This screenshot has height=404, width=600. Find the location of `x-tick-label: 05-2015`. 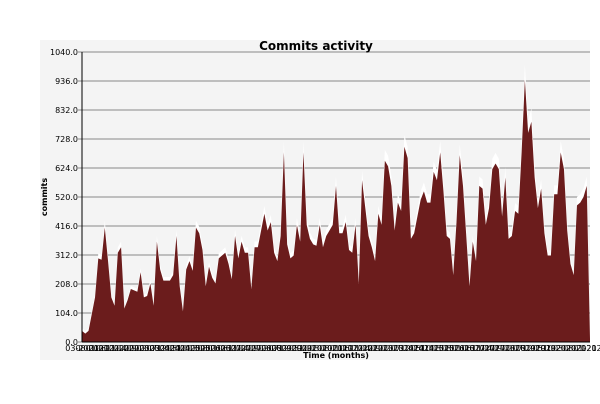

x-tick-label: 05-2015 is located at coordinates (427, 348).